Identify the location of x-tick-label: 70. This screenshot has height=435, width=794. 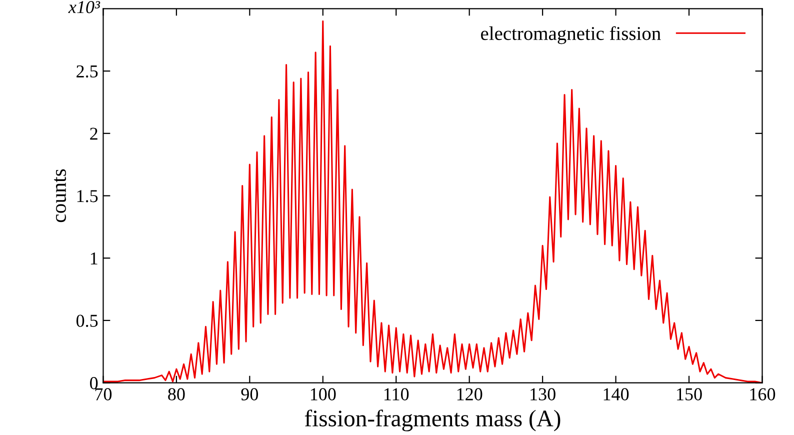
(103, 394).